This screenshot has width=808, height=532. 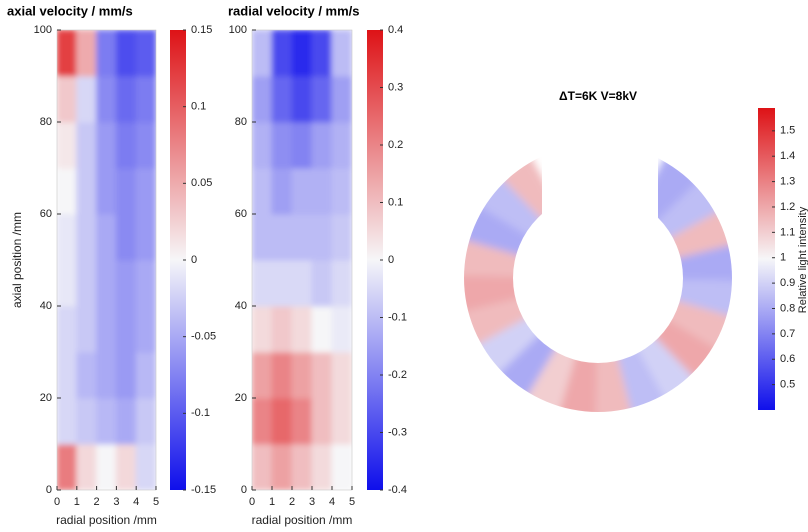 What do you see at coordinates (203, 490) in the screenshot?
I see `colorbar-tick-label: -0.15` at bounding box center [203, 490].